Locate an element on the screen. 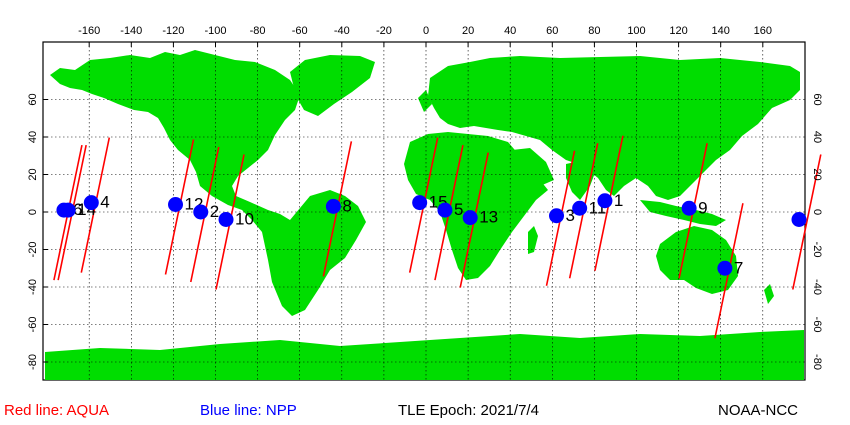 This screenshot has width=850, height=425. y-tick-label-left: 0 is located at coordinates (33, 212).